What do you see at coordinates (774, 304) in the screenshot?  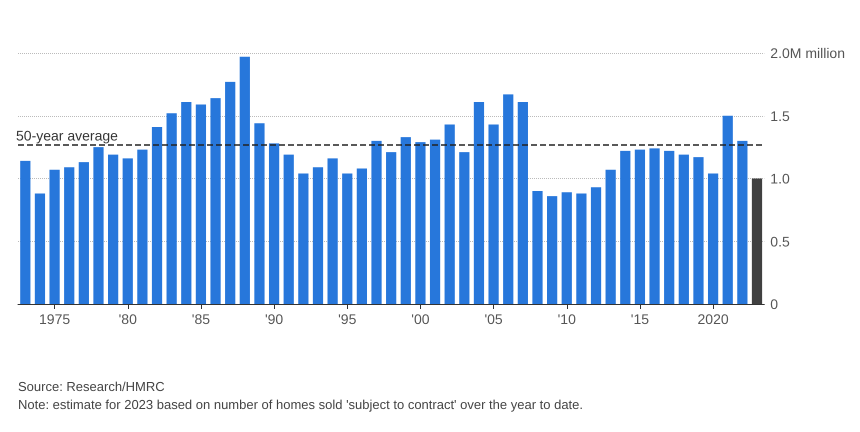 I see `y-tick-label: 0` at bounding box center [774, 304].